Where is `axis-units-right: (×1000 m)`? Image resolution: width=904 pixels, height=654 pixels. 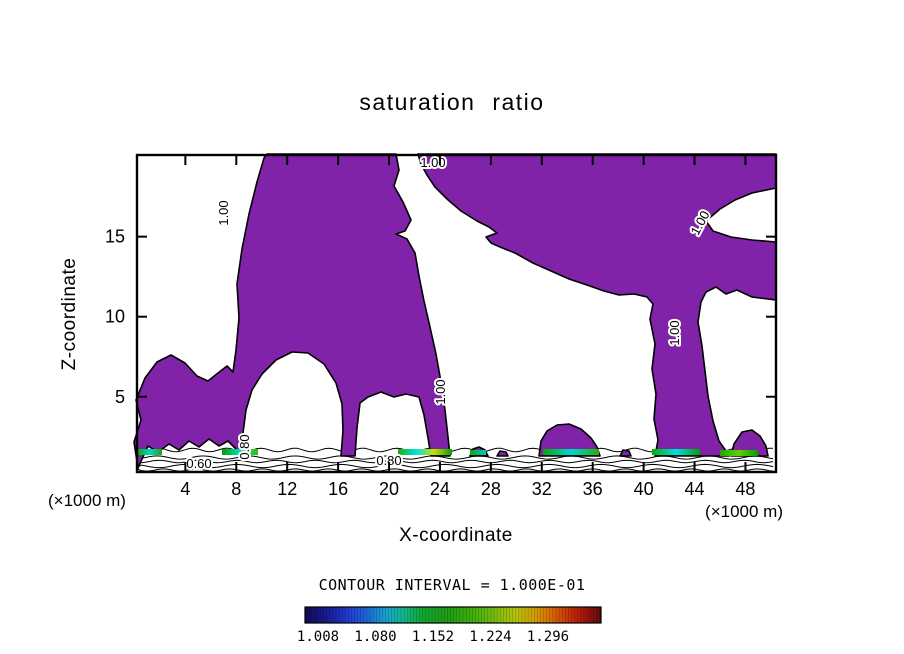
axis-units-right: (×1000 m) is located at coordinates (744, 511).